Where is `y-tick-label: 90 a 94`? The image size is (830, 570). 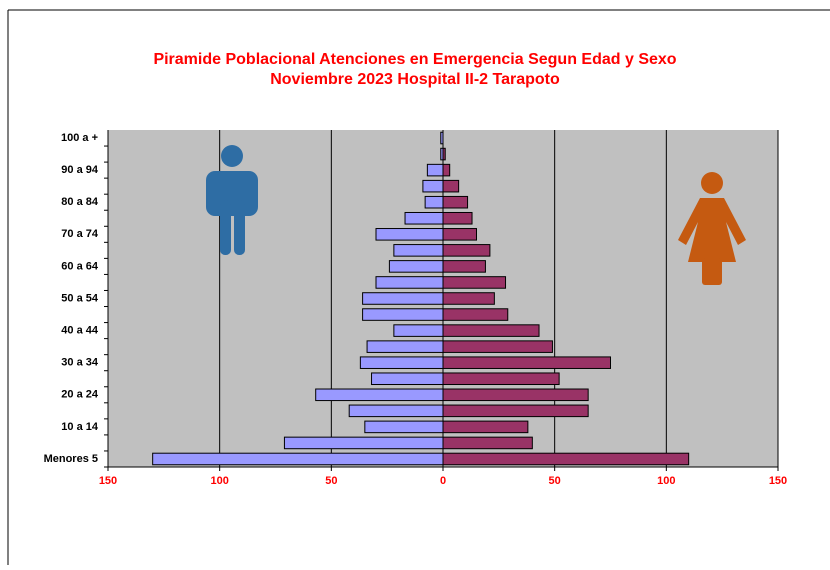 y-tick-label: 90 a 94 is located at coordinates (80, 170).